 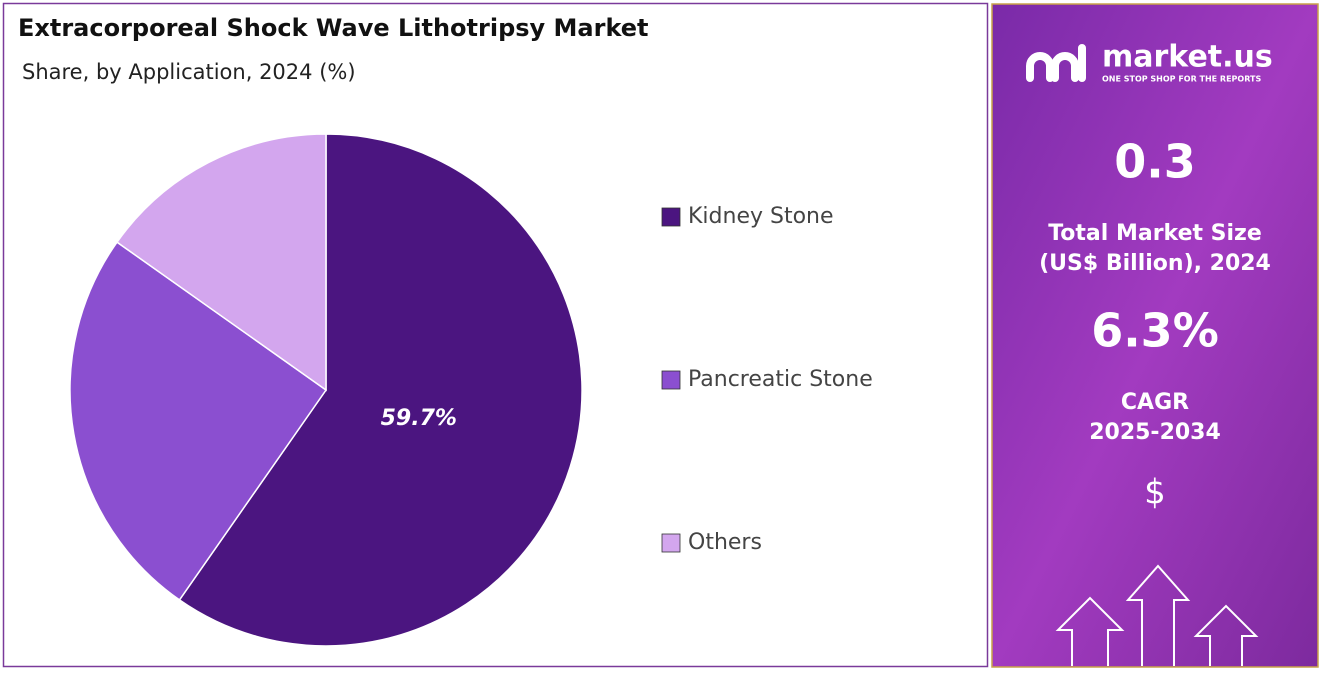 What do you see at coordinates (1155, 432) in the screenshot?
I see `cagr-label: 2025-2034` at bounding box center [1155, 432].